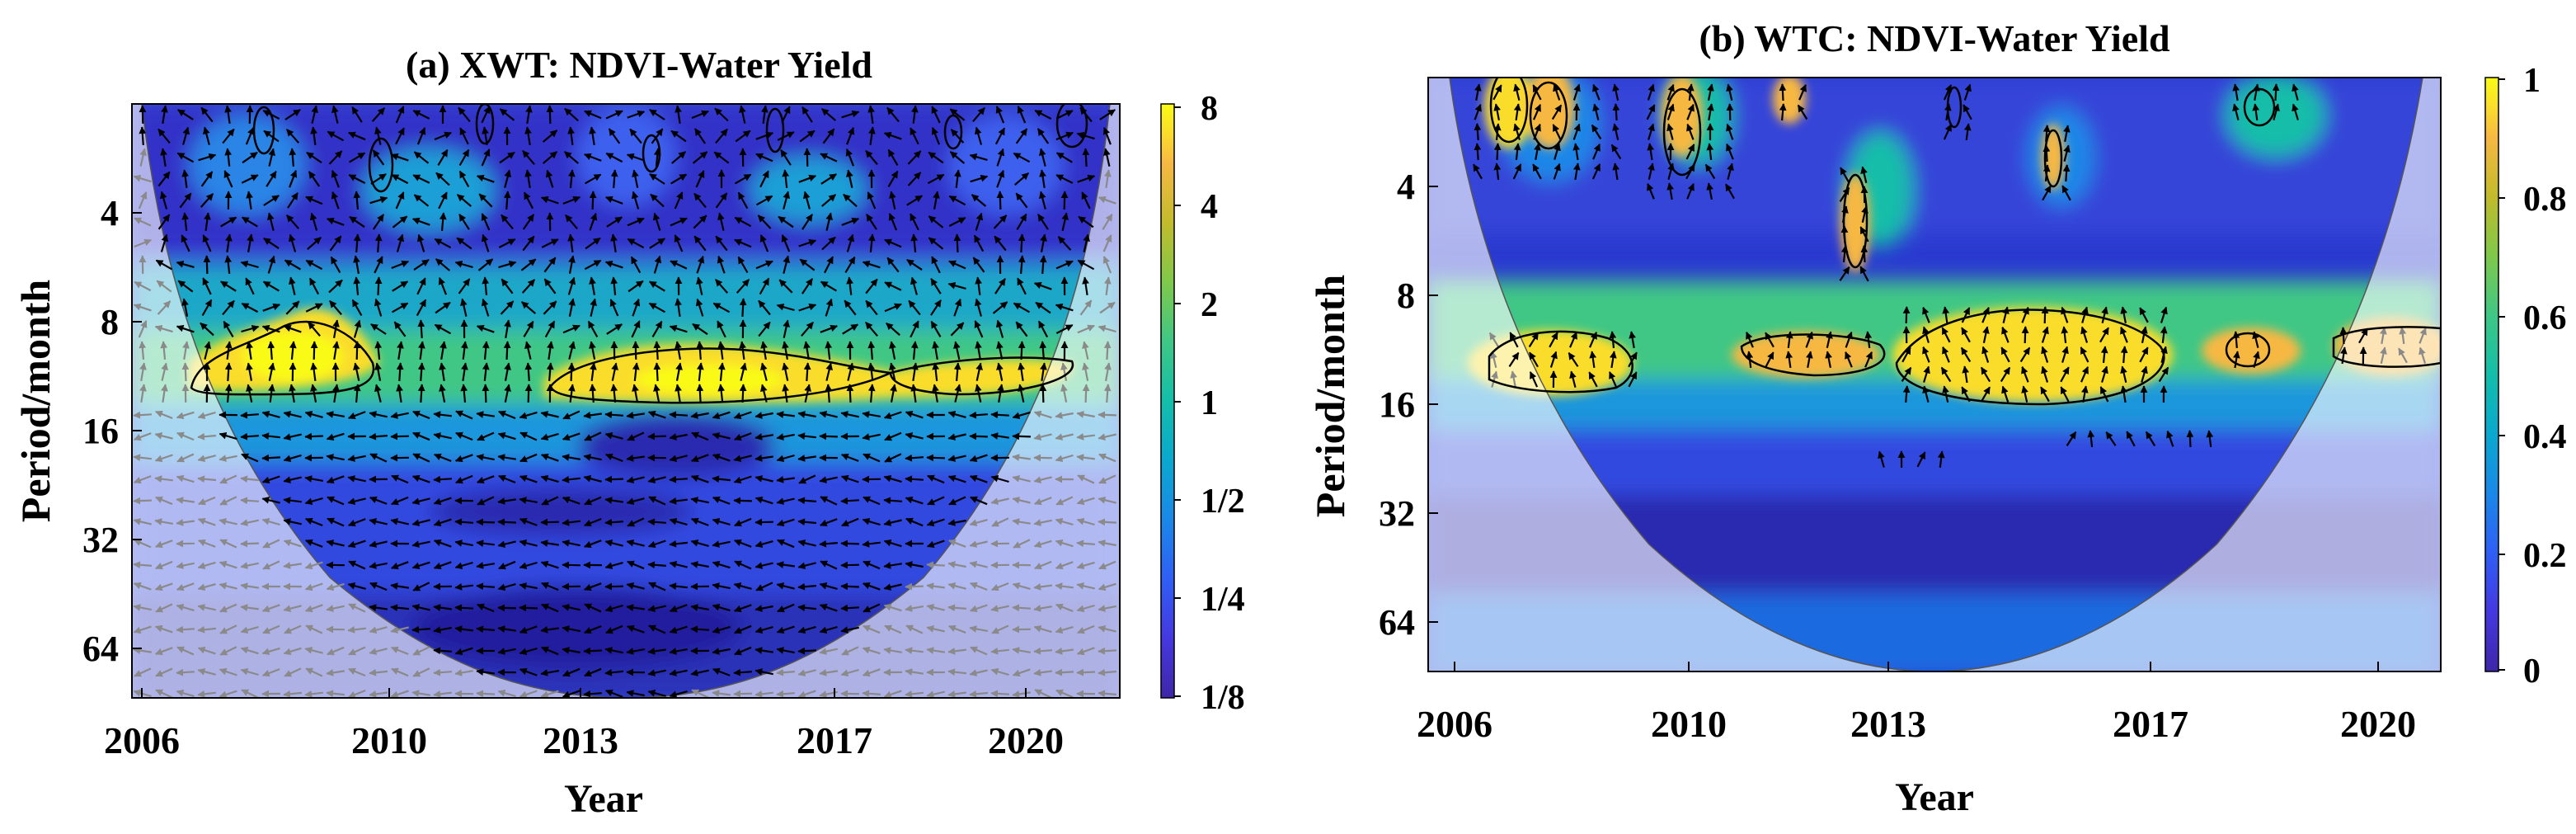 This screenshot has height=834, width=2576. I want to click on y-tick-label: 64, so click(1397, 622).